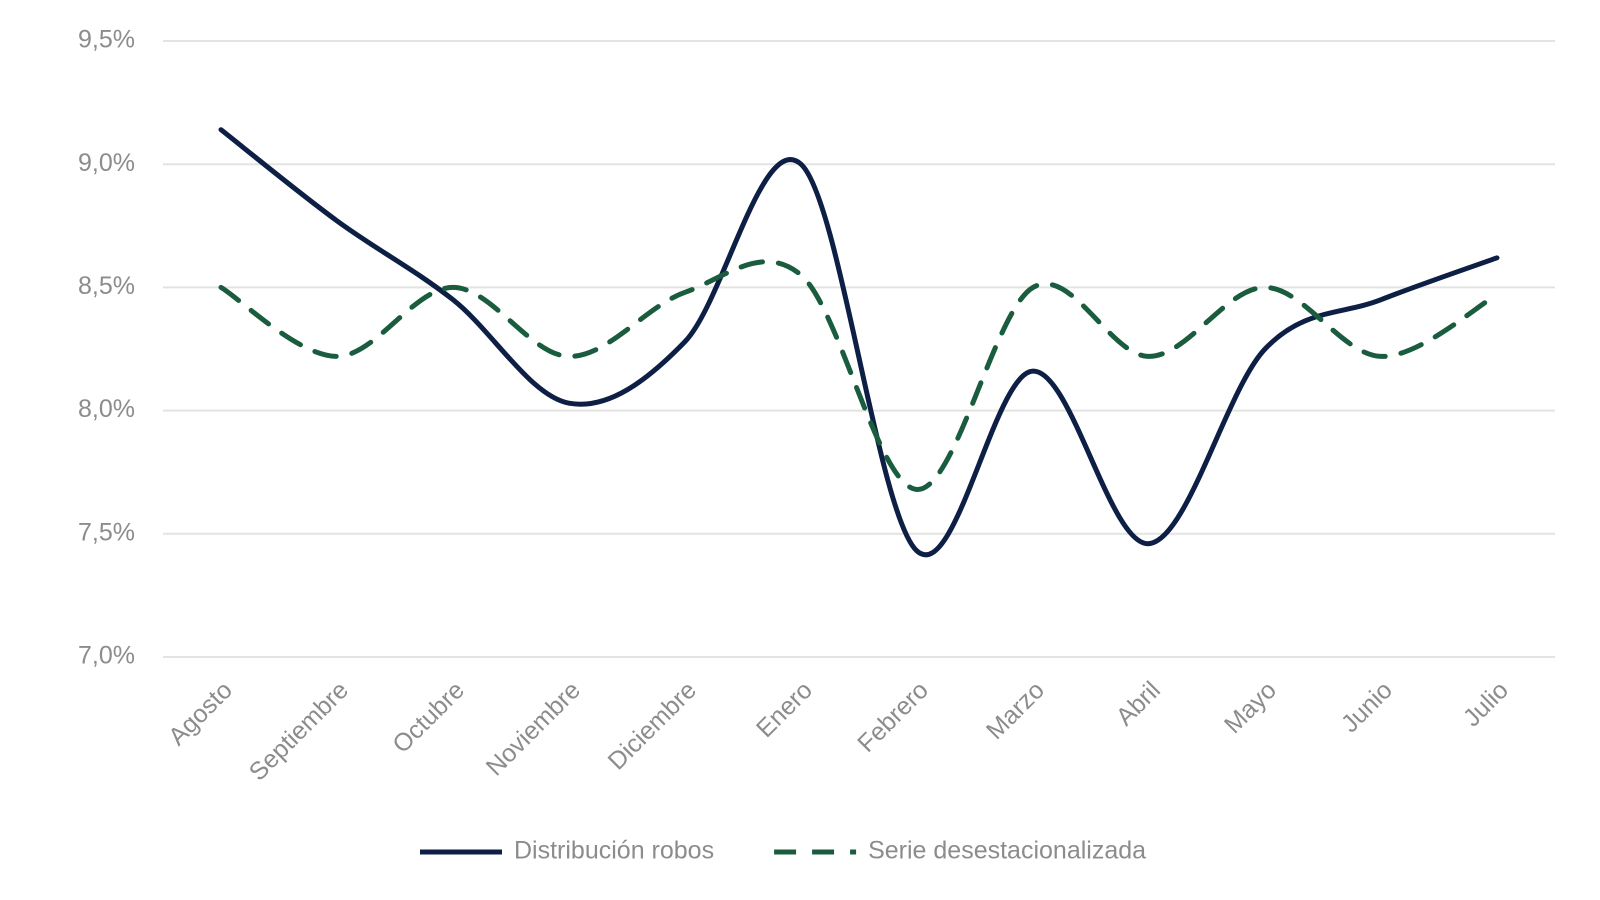 This screenshot has height=900, width=1600. What do you see at coordinates (784, 709) in the screenshot?
I see `x-tick-label: Enero` at bounding box center [784, 709].